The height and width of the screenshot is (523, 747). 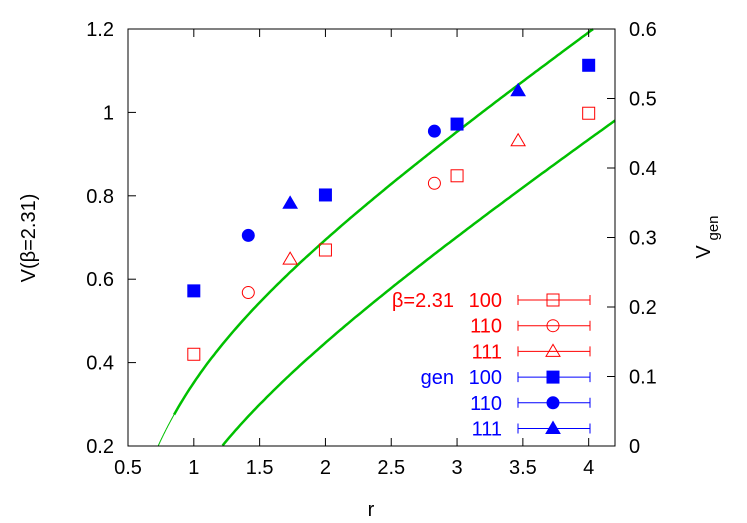 What do you see at coordinates (100, 447) in the screenshot?
I see `y-tick-label: 0.2` at bounding box center [100, 447].